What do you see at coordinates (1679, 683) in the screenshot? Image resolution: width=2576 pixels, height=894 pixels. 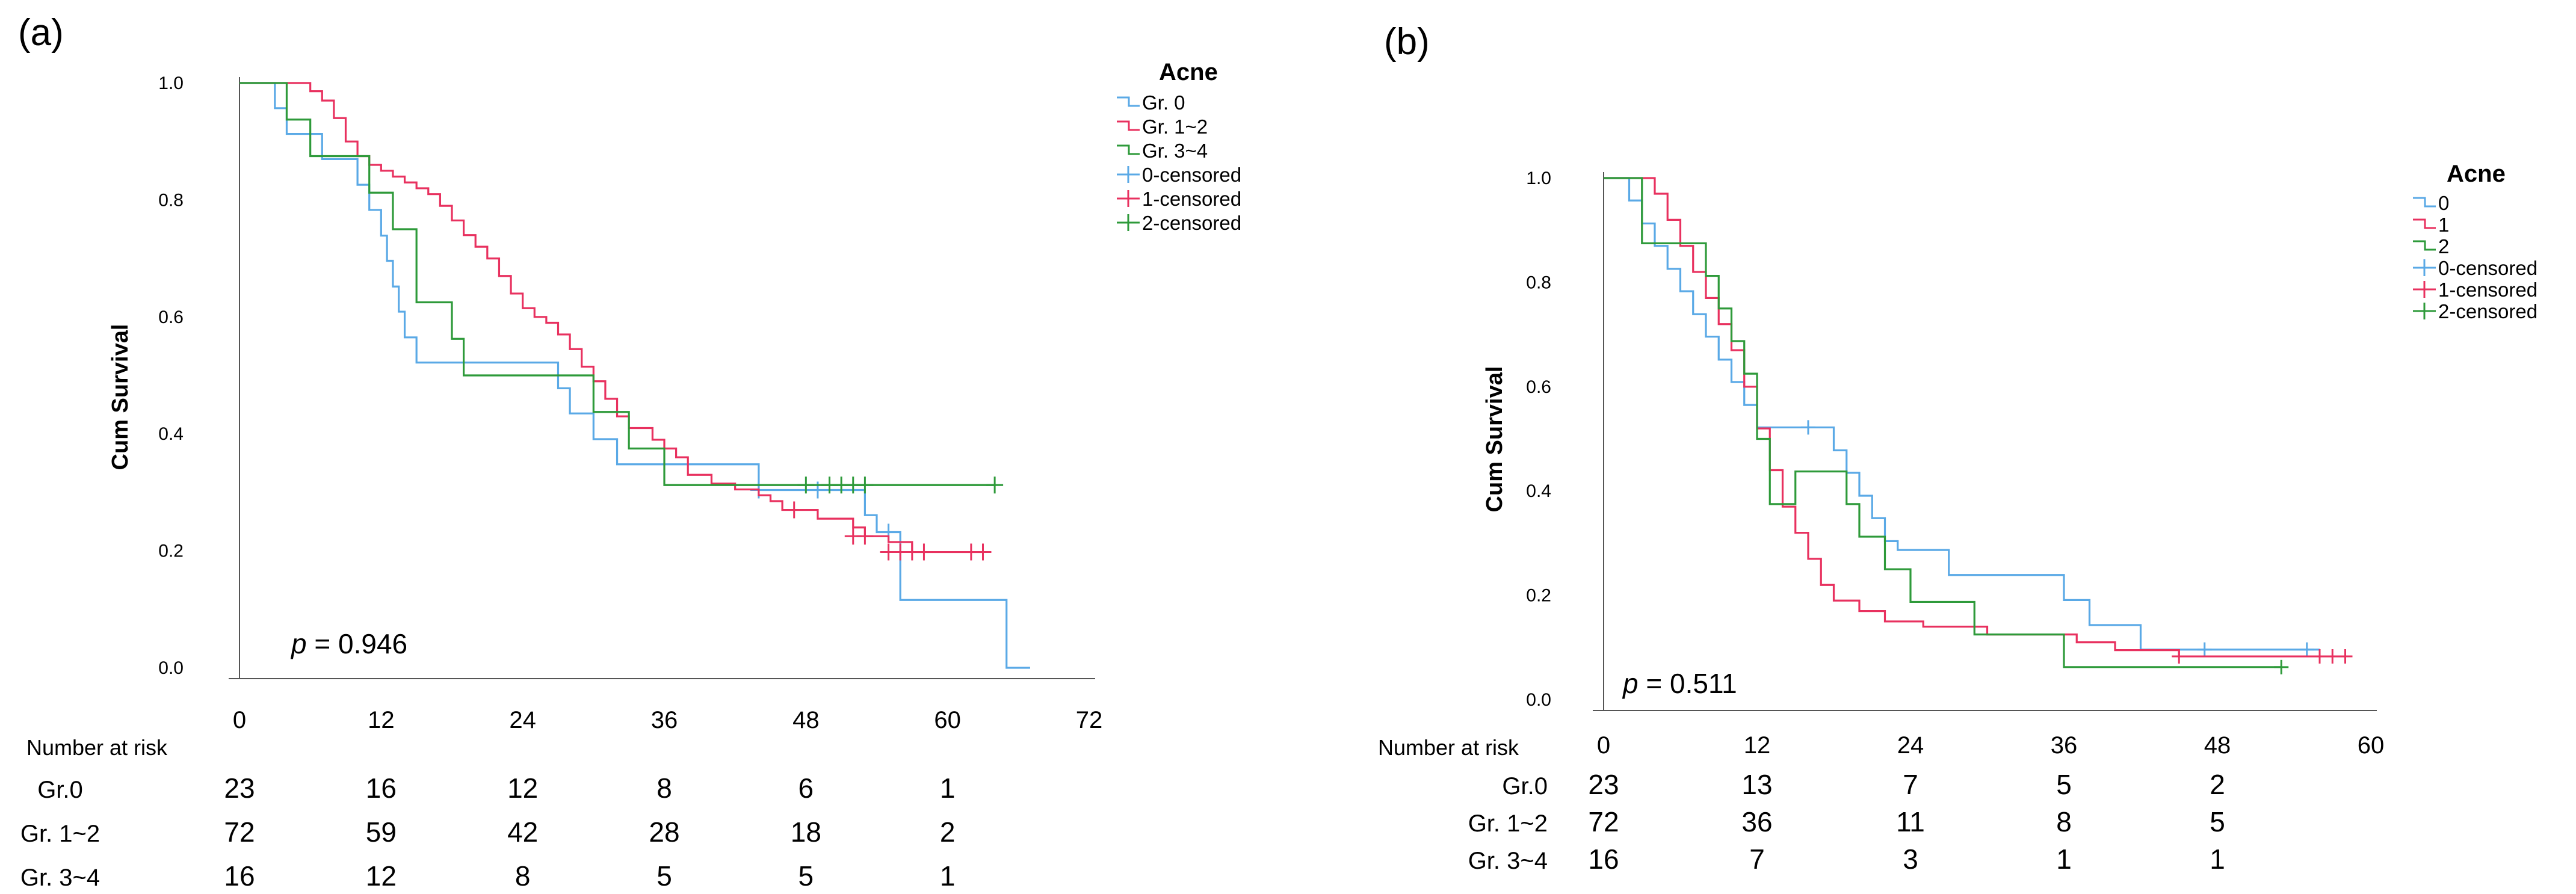 I see `panel-b-p-value: p = 0.511` at bounding box center [1679, 683].